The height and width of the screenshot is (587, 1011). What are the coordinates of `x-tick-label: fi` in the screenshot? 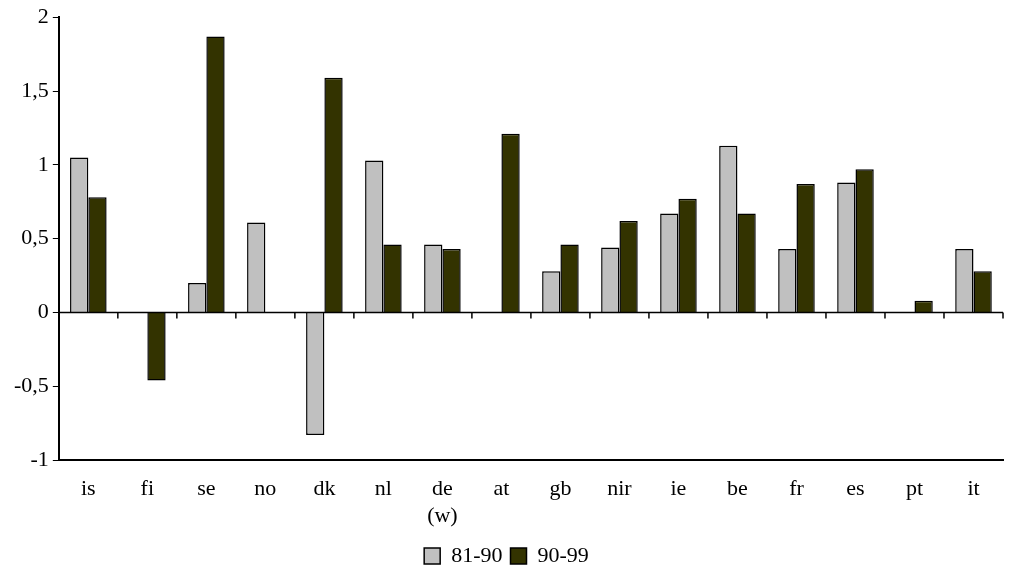 It's located at (147, 488).